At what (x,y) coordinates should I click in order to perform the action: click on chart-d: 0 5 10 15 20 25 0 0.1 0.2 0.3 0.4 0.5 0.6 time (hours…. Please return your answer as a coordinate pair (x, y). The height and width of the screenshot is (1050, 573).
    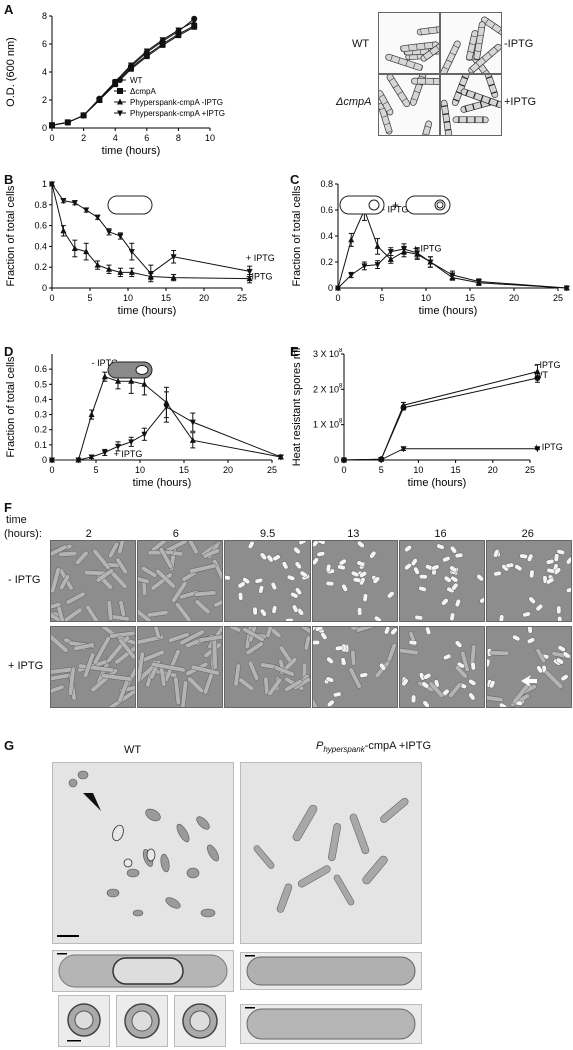
    Looking at the image, I should click on (144, 421).